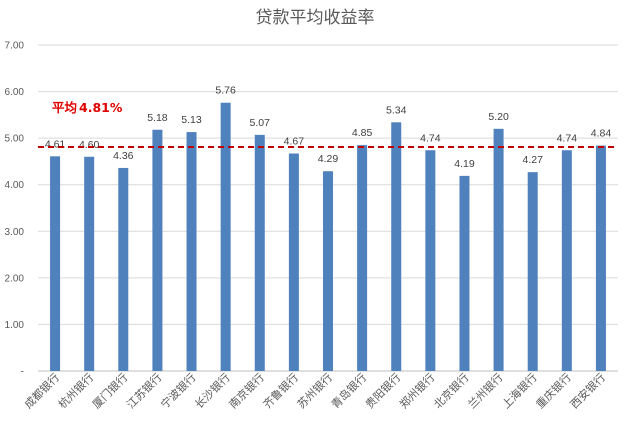 The height and width of the screenshot is (427, 630). I want to click on data-label: 5.34, so click(396, 110).